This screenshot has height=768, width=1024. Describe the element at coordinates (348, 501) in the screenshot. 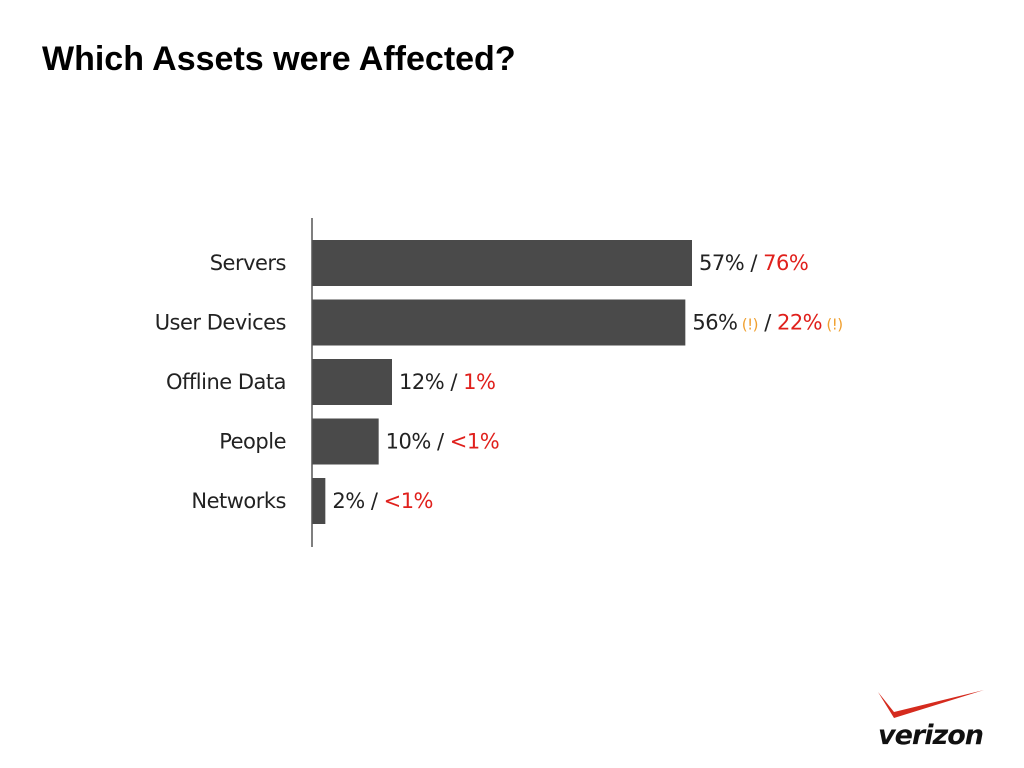

I see `data-label-primary: 2%` at that location.